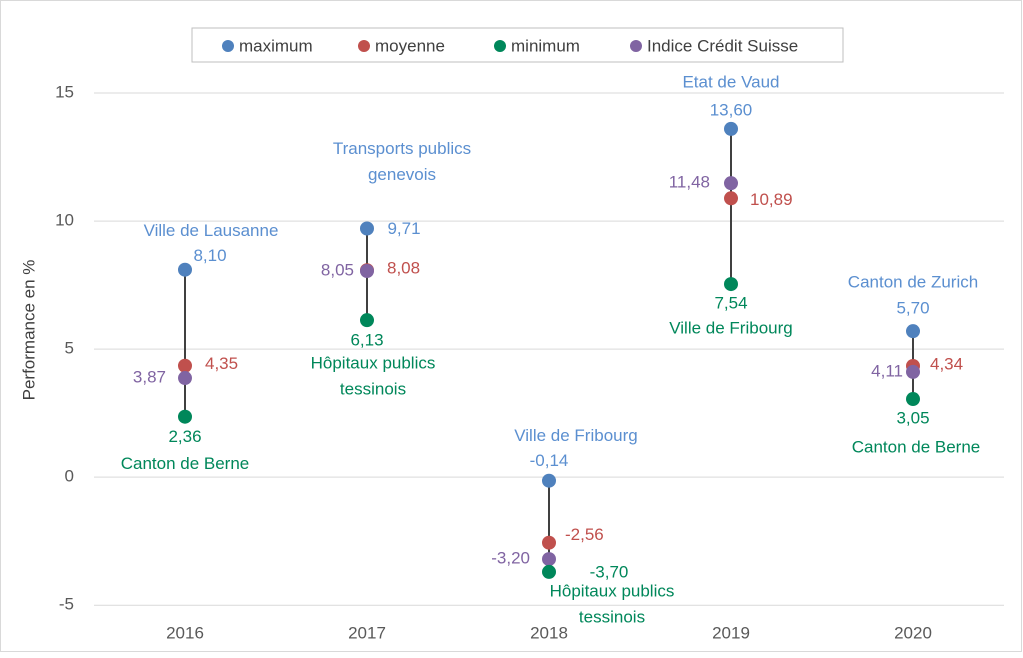 Image resolution: width=1023 pixels, height=658 pixels. What do you see at coordinates (276, 45) in the screenshot?
I see `legend-label: maximum` at bounding box center [276, 45].